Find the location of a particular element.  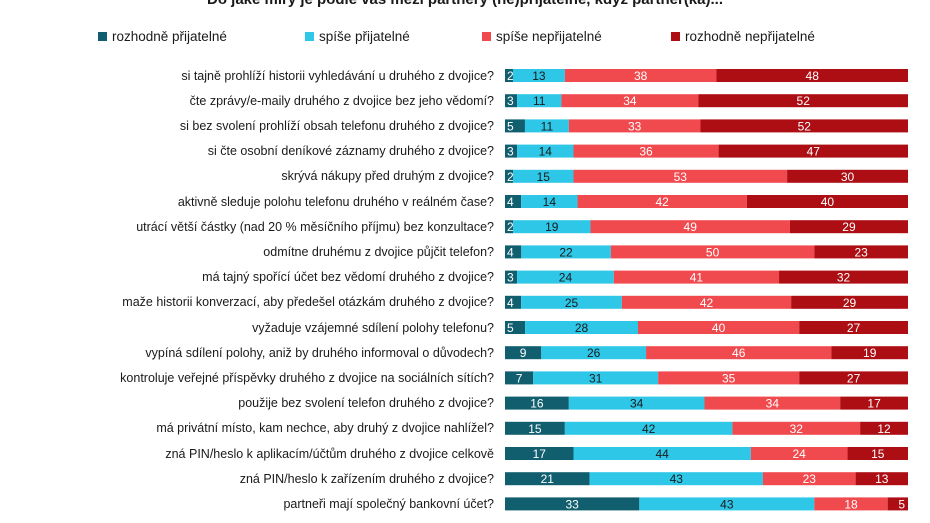

data-label: 52 is located at coordinates (804, 101).